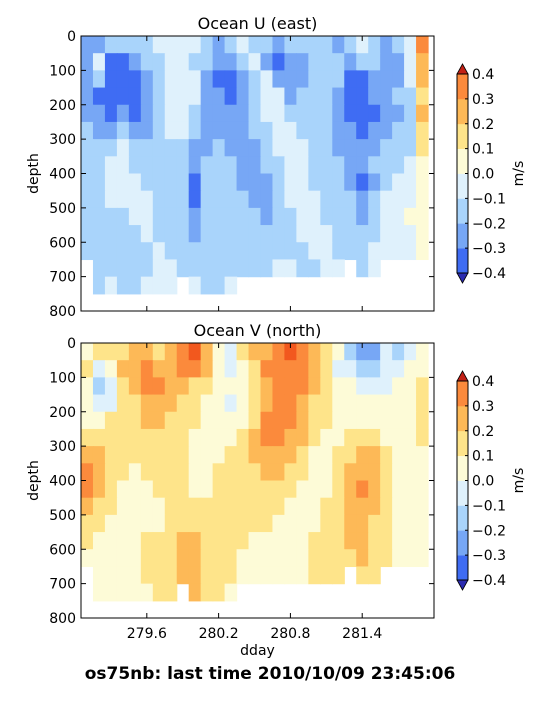 The height and width of the screenshot is (720, 540). What do you see at coordinates (62, 140) in the screenshot?
I see `y-tick-label: 300` at bounding box center [62, 140].